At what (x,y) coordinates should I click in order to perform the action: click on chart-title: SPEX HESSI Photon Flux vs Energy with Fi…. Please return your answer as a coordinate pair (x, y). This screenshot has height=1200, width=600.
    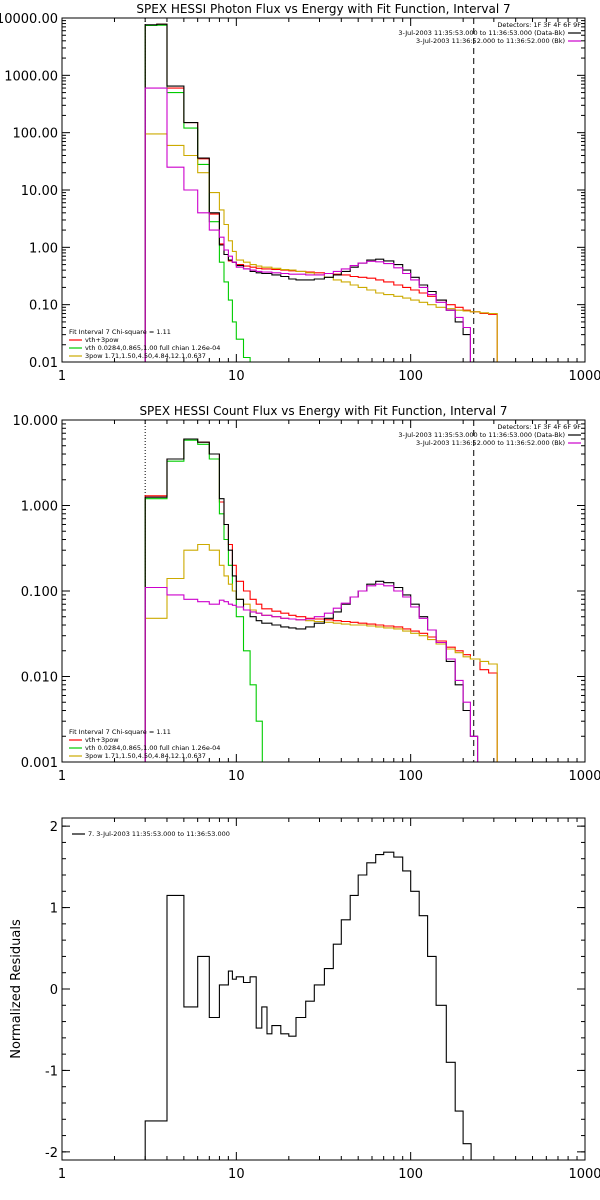
    Looking at the image, I should click on (323, 9).